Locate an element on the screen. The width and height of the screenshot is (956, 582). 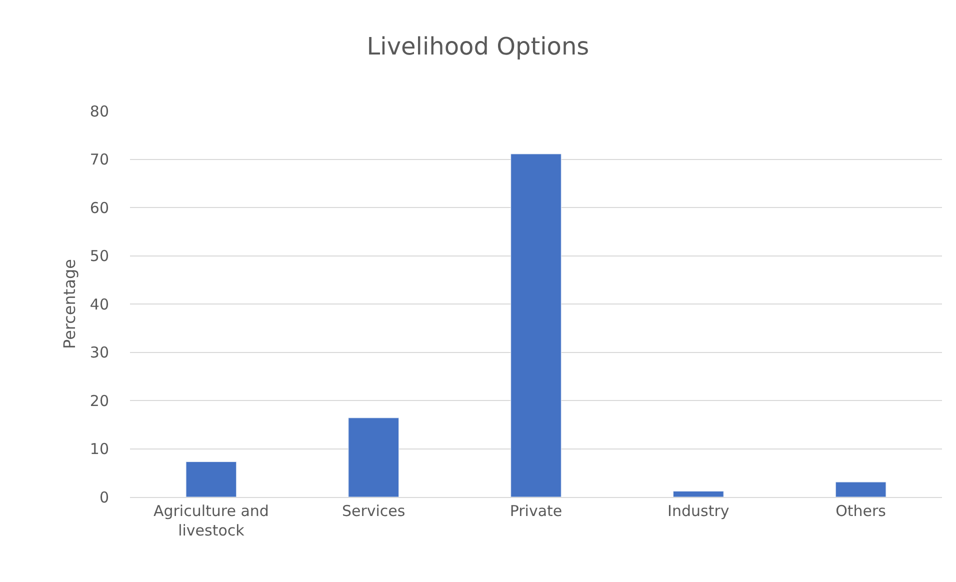
y-tick-label: 70 is located at coordinates (99, 159).